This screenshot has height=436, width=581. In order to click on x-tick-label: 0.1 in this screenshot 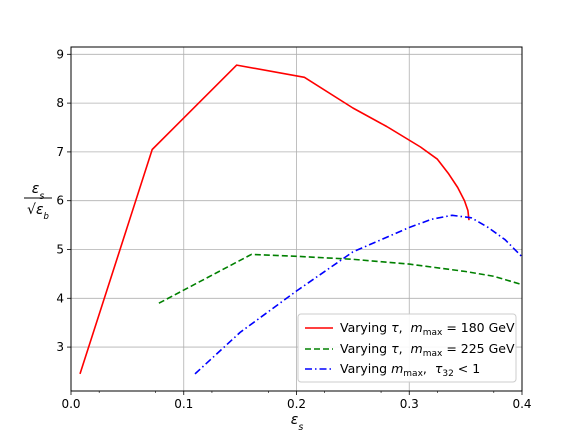, I will do `click(183, 404)`.